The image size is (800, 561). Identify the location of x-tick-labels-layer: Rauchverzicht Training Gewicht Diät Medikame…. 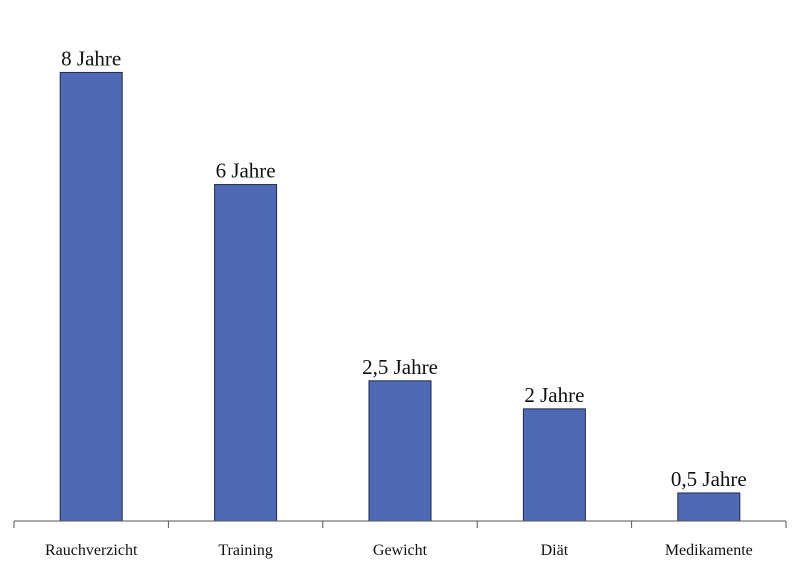
(399, 550).